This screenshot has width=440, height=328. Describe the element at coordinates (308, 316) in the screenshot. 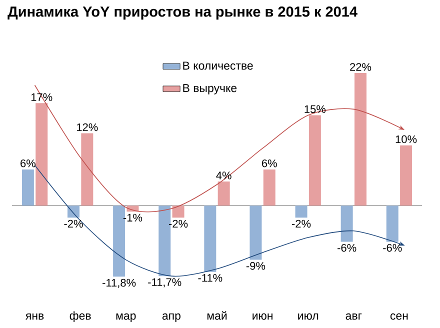

I see `x-tick-label: июл` at that location.